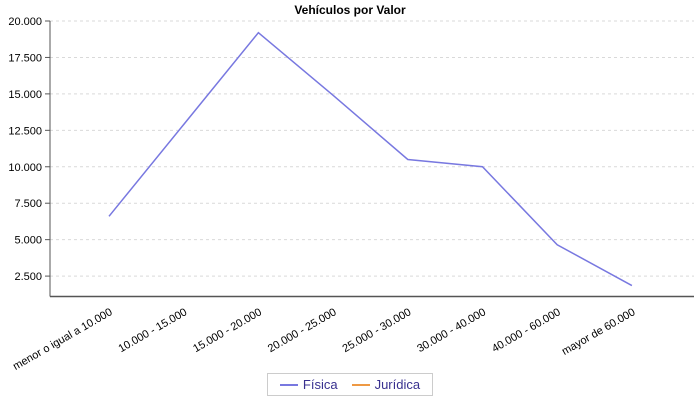  What do you see at coordinates (25, 131) in the screenshot?
I see `y-tick-label: 12.500` at bounding box center [25, 131].